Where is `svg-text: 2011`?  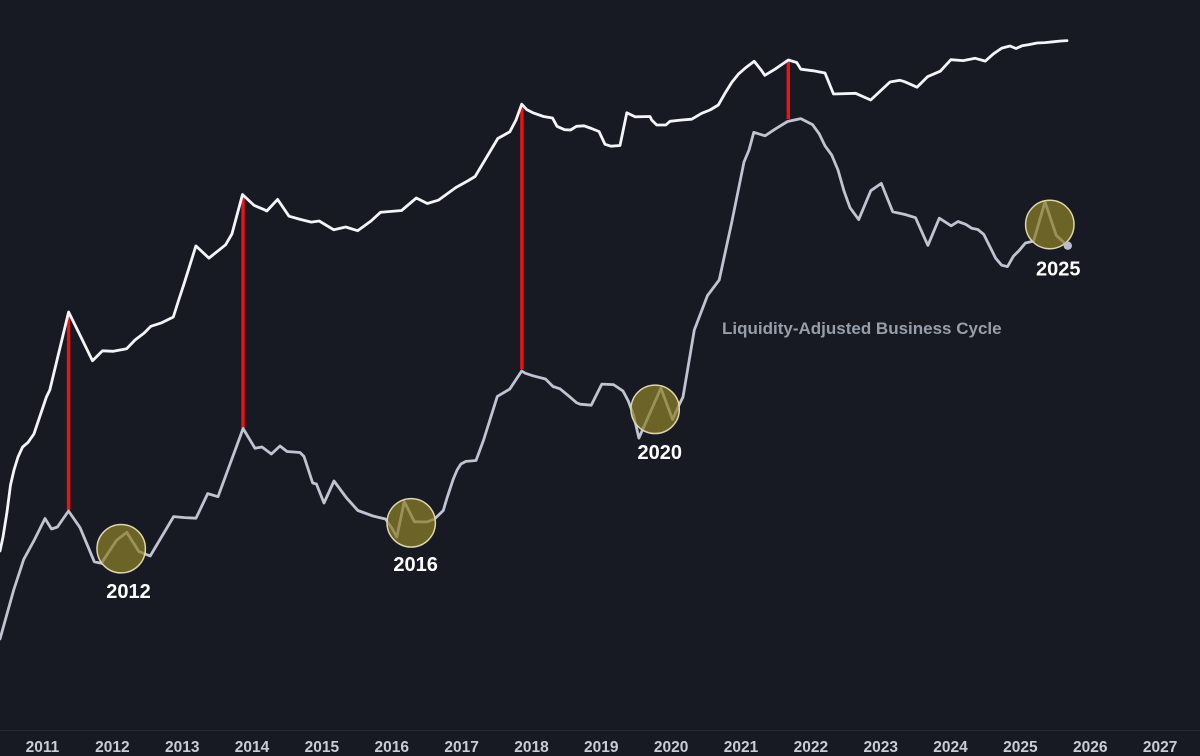 svg-text: 2011 is located at coordinates (43, 747).